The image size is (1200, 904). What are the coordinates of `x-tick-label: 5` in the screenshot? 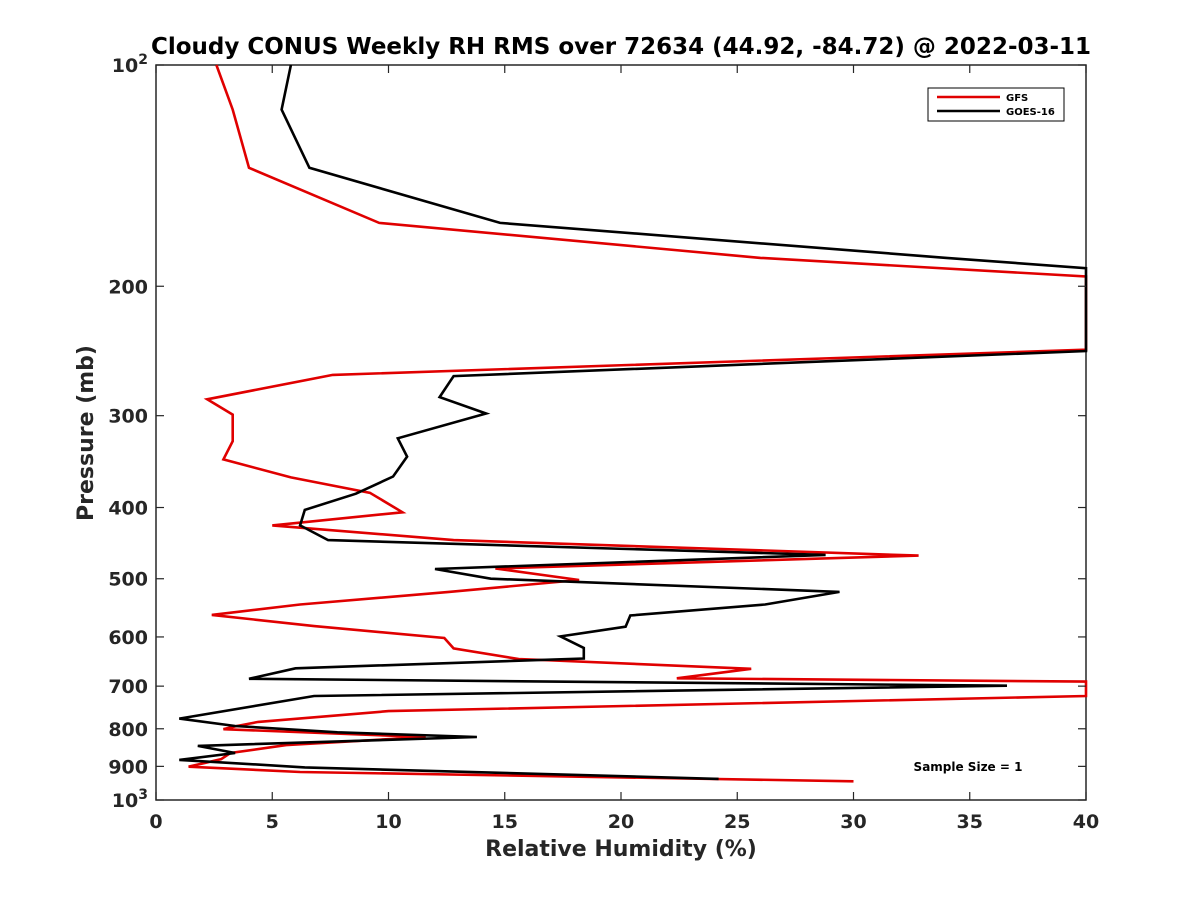 It's located at (272, 822).